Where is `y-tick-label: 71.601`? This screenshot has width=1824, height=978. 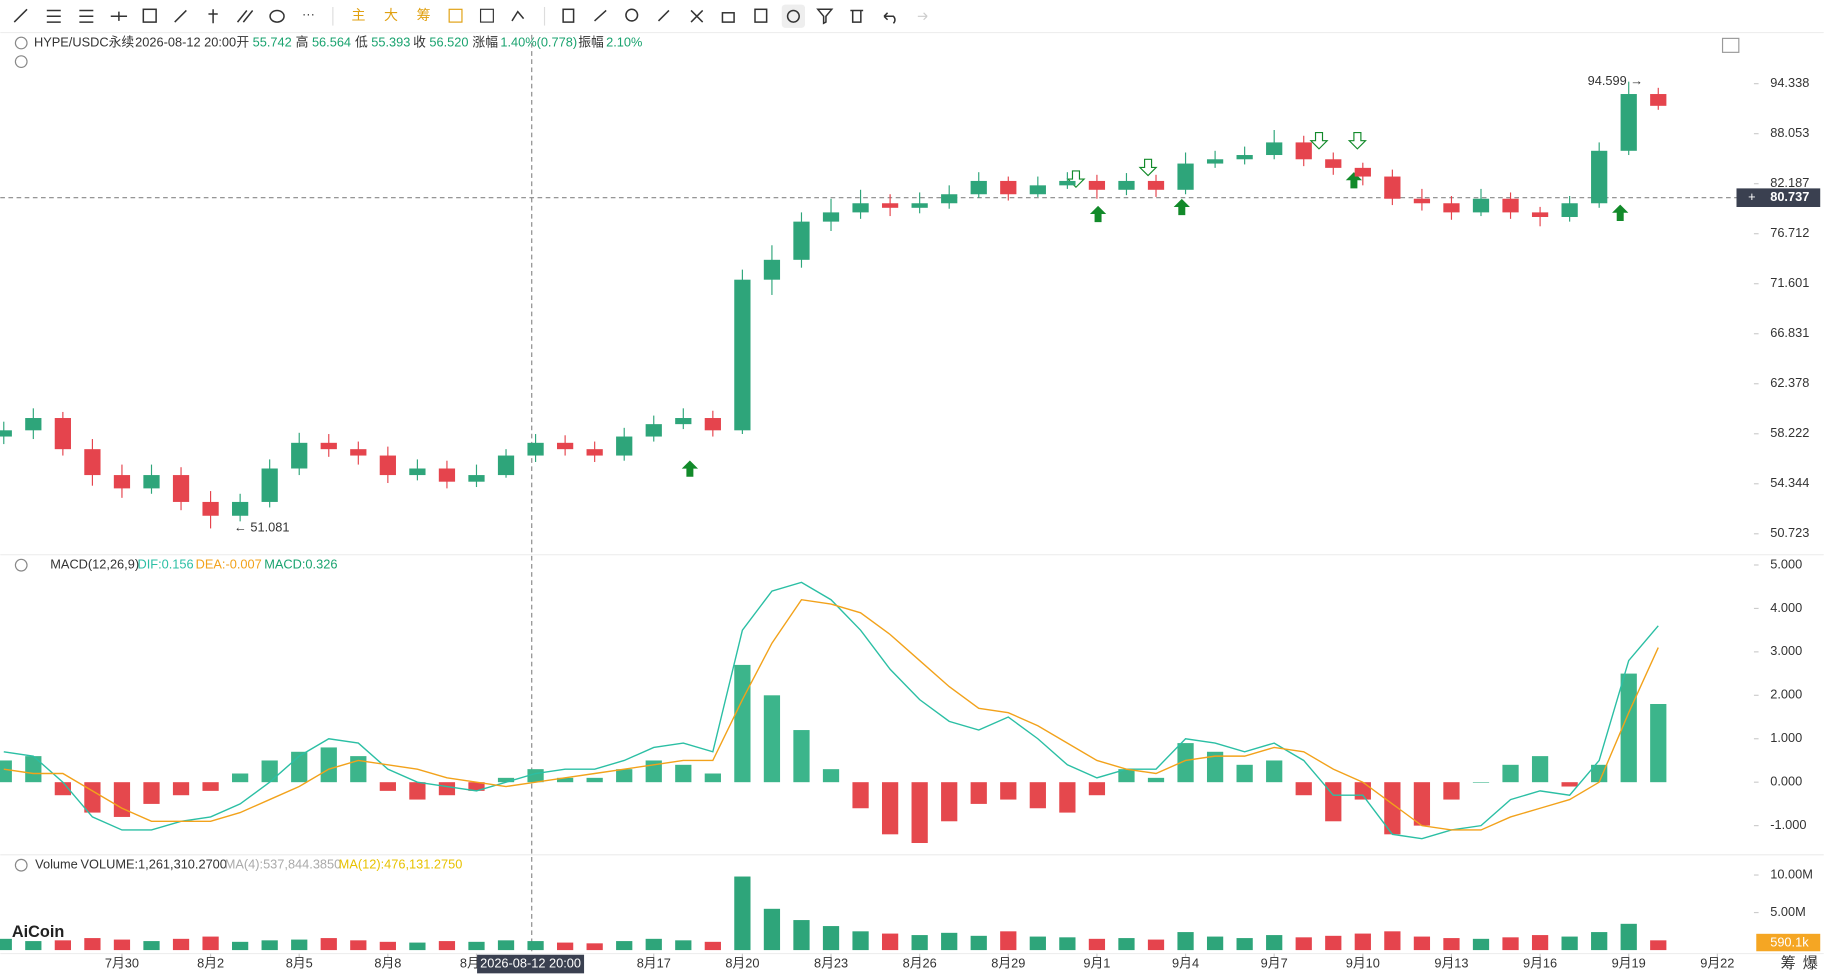 y-tick-label: 71.601 is located at coordinates (1789, 282).